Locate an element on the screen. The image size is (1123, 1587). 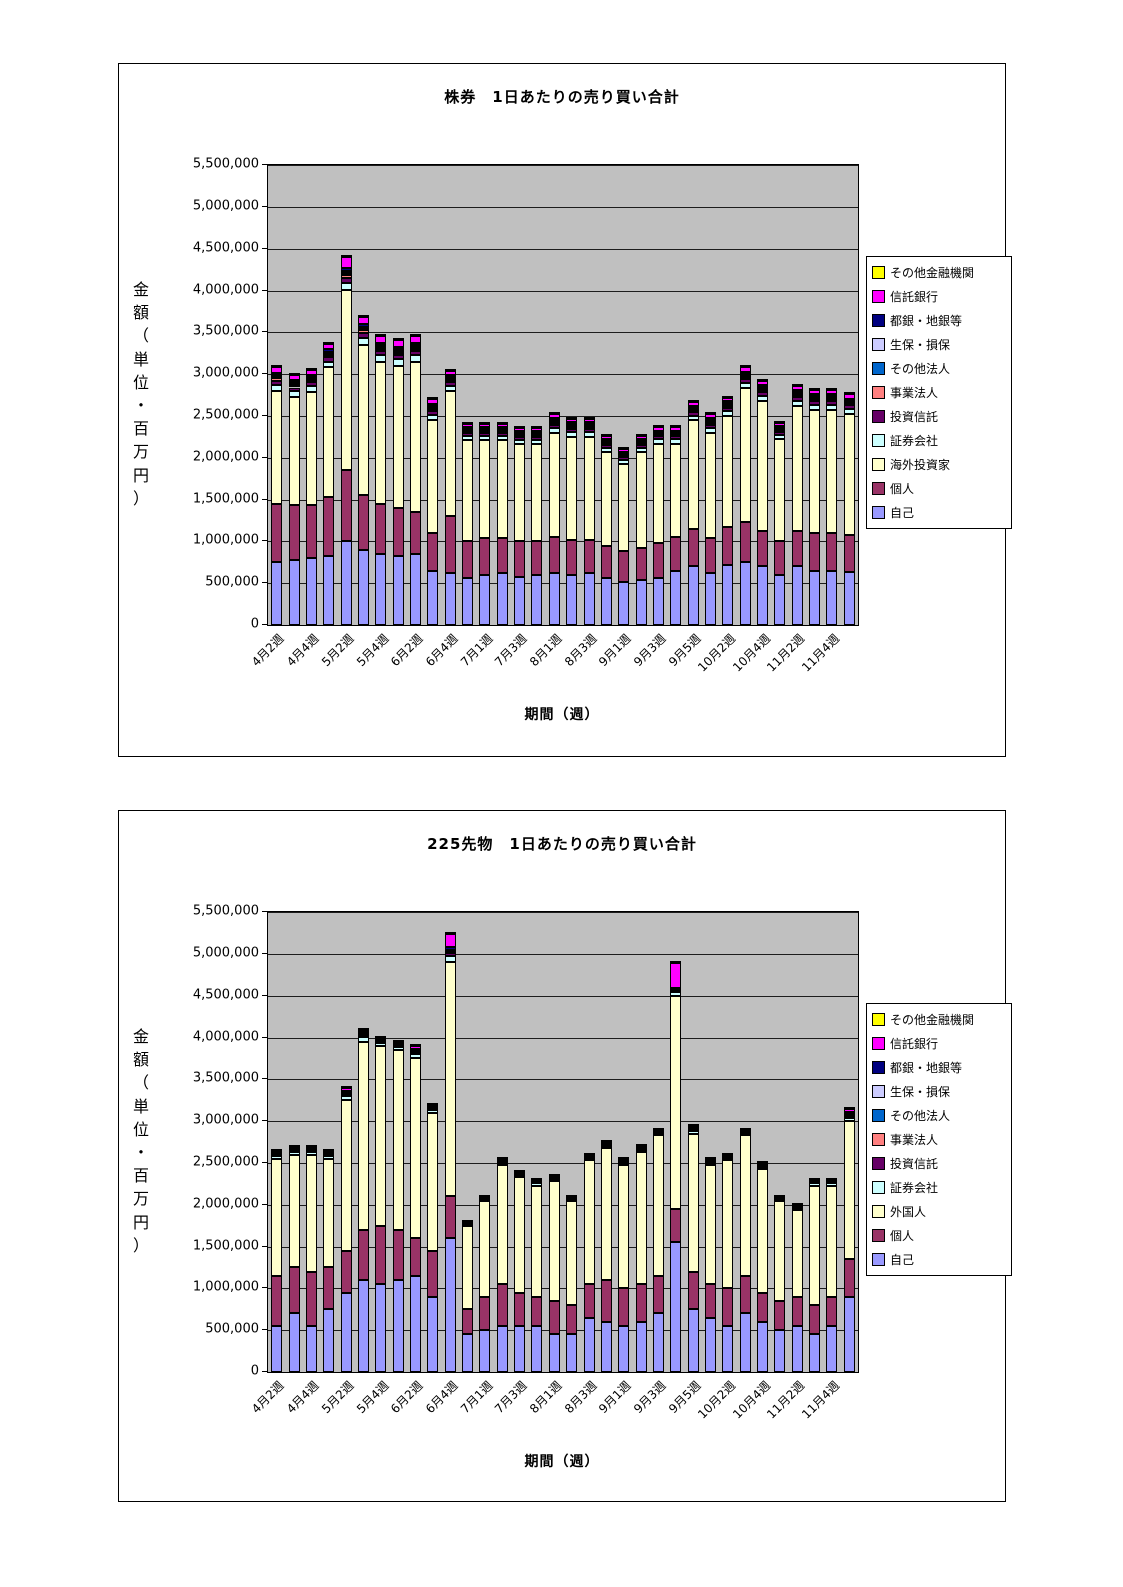
legend-label: 投資信託 is located at coordinates (914, 417).